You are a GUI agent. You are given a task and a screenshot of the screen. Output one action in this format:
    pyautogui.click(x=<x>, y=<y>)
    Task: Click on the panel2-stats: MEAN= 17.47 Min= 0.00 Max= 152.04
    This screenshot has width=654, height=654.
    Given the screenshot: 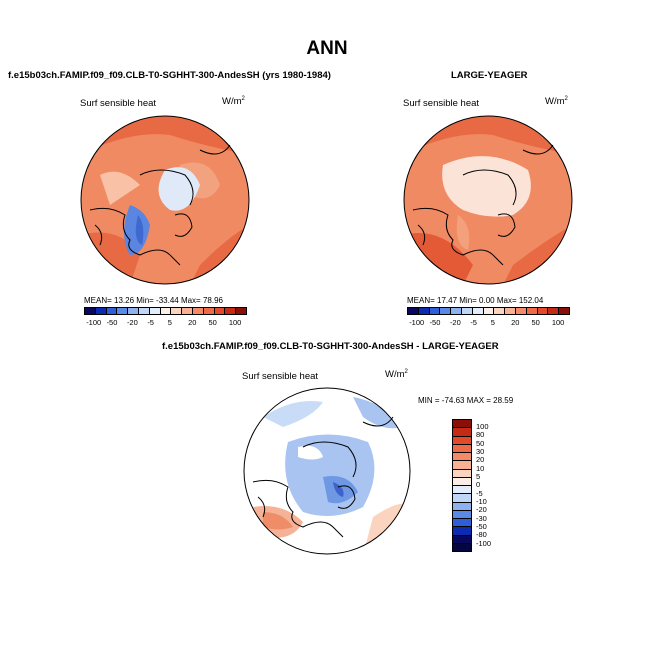 What is the action you would take?
    pyautogui.click(x=475, y=300)
    